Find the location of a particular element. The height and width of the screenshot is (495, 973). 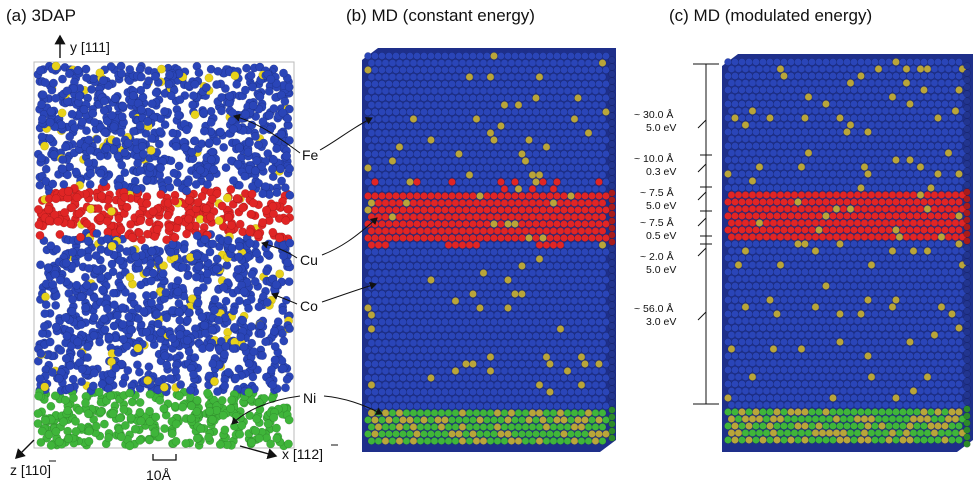

x-axis-label: x [112] is located at coordinates (302, 454).